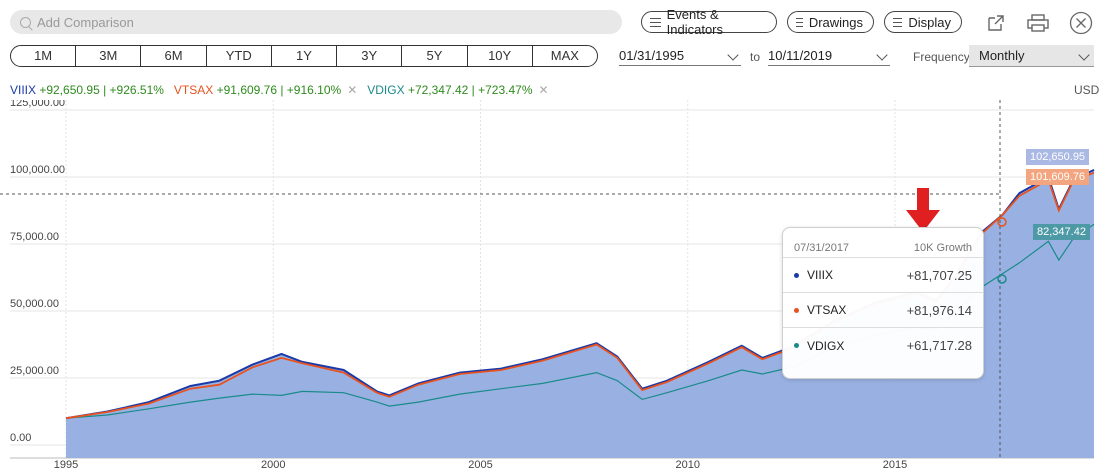 The height and width of the screenshot is (473, 1104). What do you see at coordinates (1061, 232) in the screenshot?
I see `vdigx-value-flag: 82,347.42` at bounding box center [1061, 232].